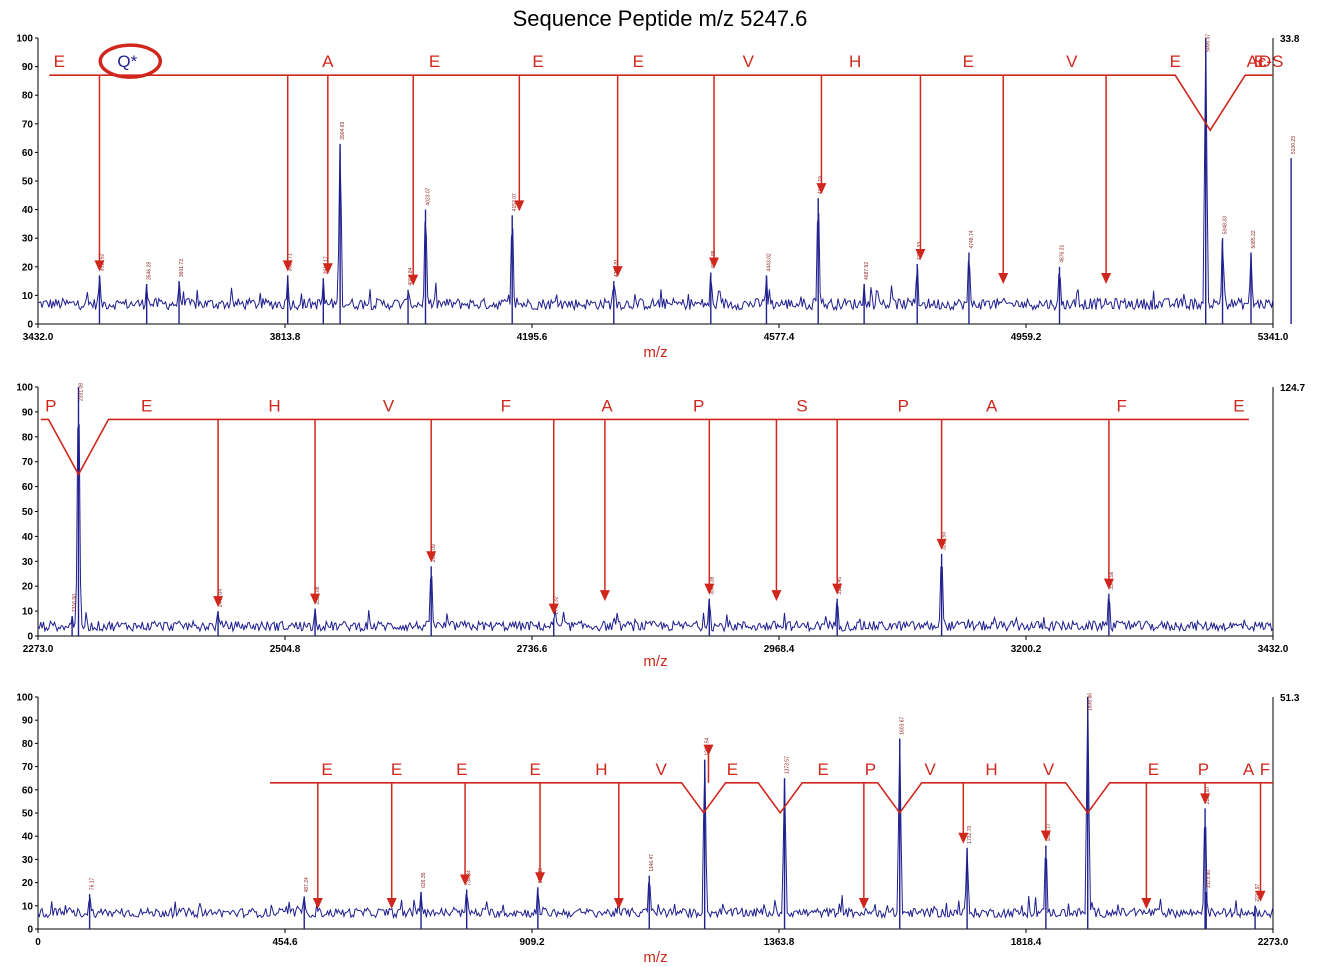 Image resolution: width=1320 pixels, height=967 pixels. I want to click on panel2-residue-label: P, so click(50, 405).